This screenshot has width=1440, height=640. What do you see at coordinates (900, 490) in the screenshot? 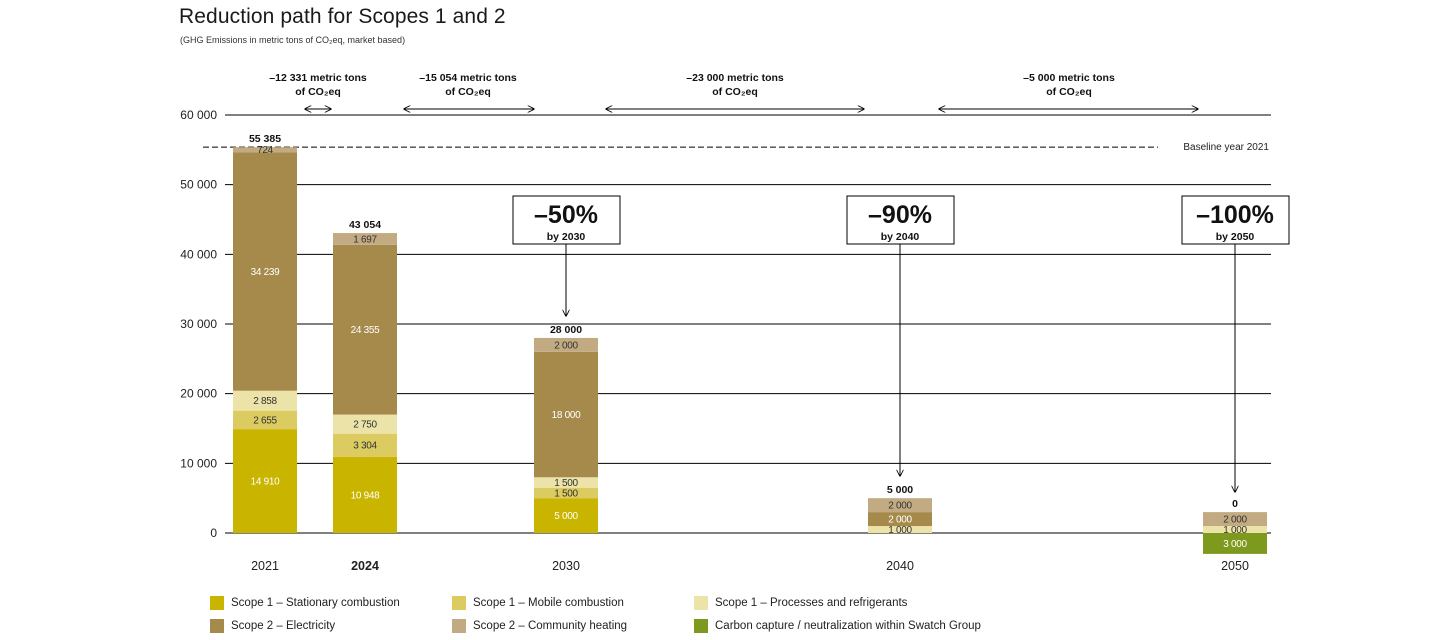
I see `bar-total-label: 5 000` at bounding box center [900, 490].